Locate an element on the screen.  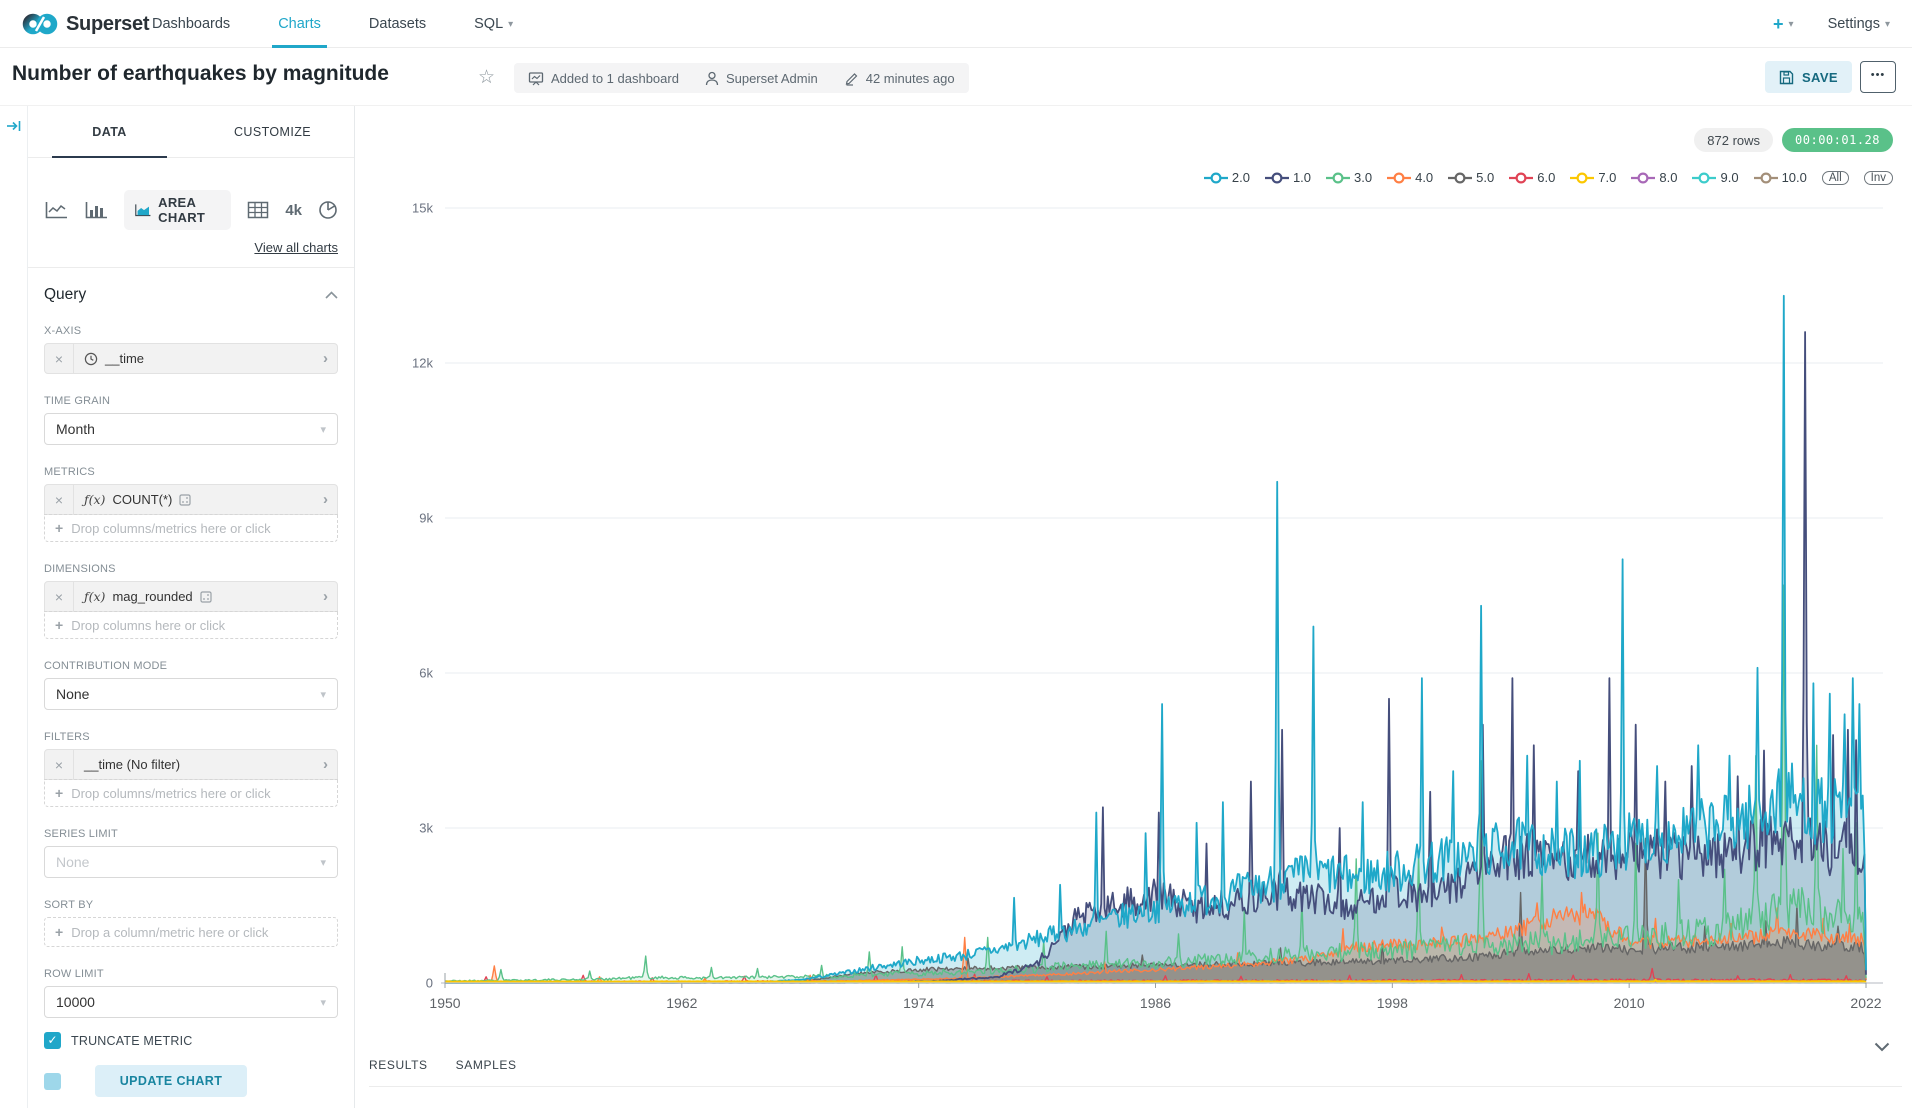
main-nav: Dashboards Charts Datasets SQL ▾ is located at coordinates (332, 24).